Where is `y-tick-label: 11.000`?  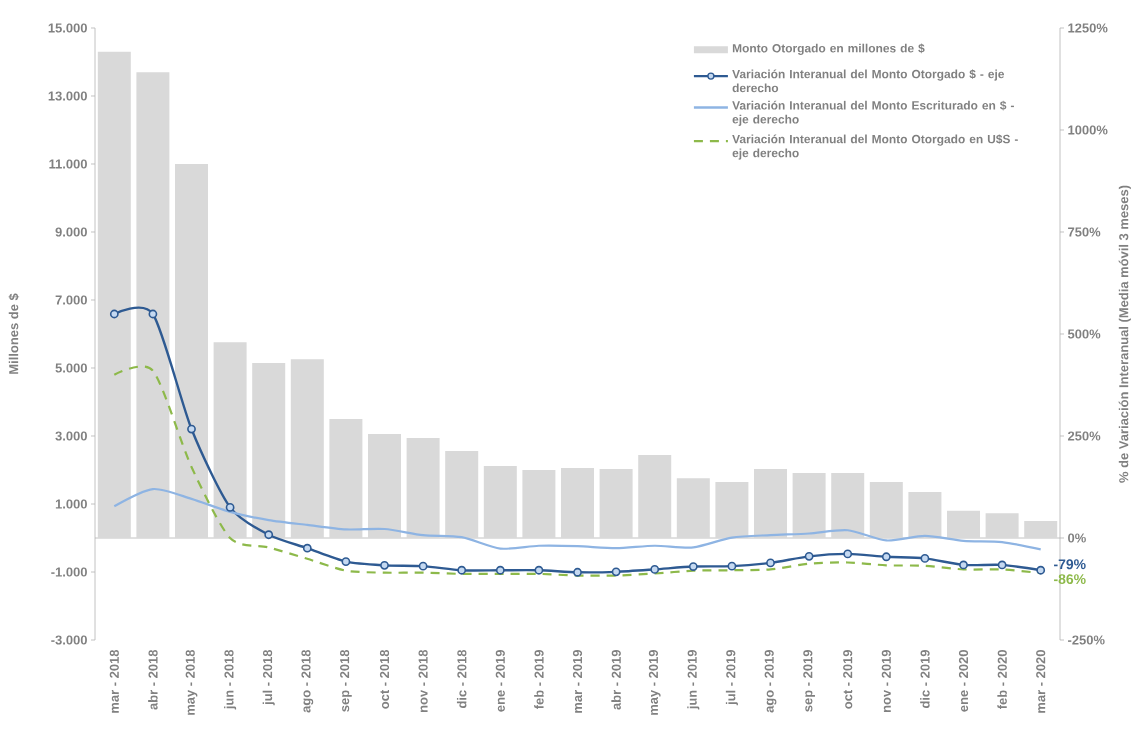
y-tick-label: 11.000 is located at coordinates (68, 164).